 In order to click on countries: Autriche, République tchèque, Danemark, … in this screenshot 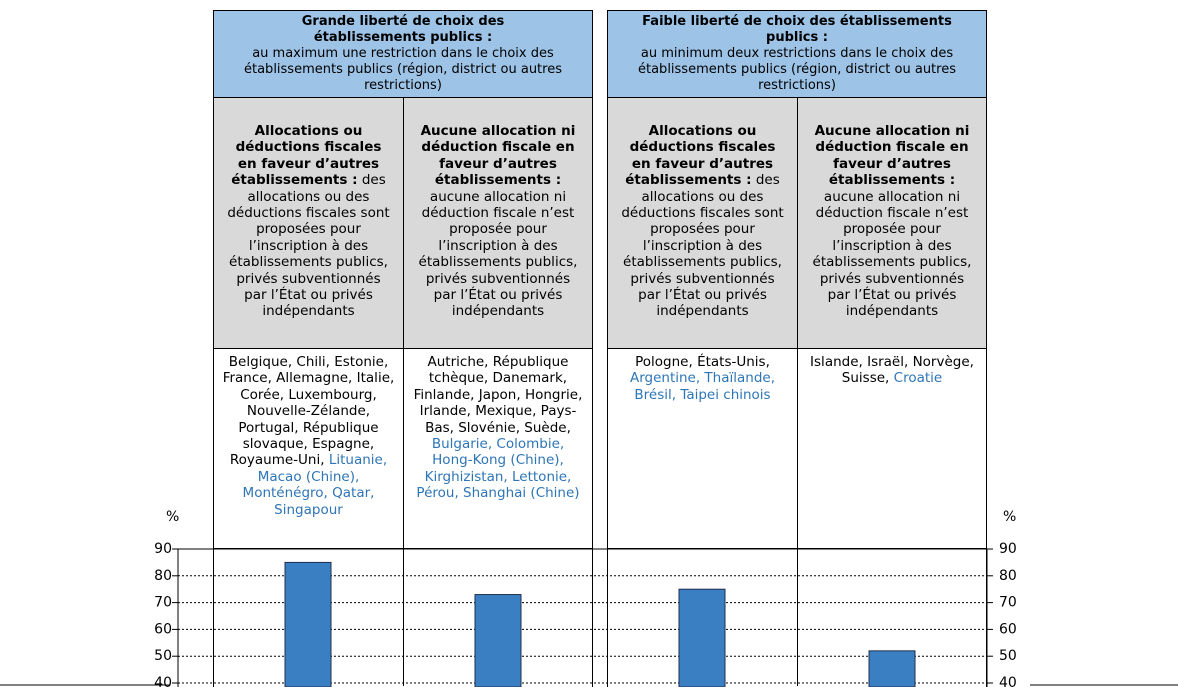, I will do `click(498, 395)`.